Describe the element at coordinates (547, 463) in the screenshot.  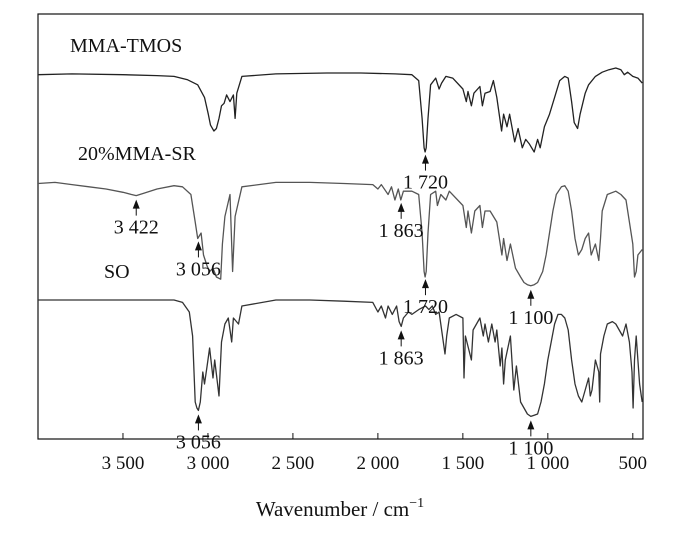
I see `x-tick-label-5: 1 000` at that location.